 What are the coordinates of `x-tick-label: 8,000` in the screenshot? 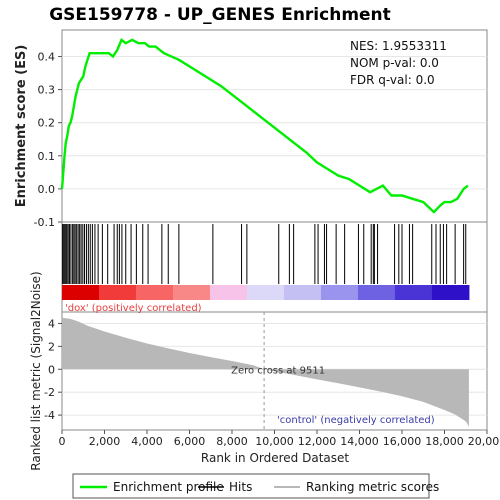 It's located at (232, 441).